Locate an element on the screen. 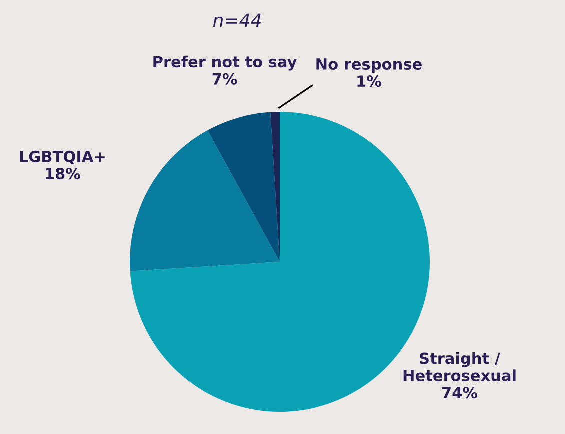  data-label: 18% is located at coordinates (63, 174).